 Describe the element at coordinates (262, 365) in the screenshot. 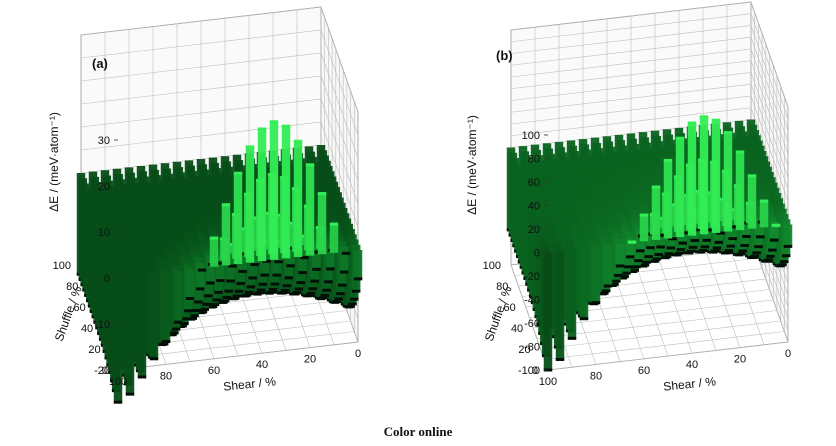

I see `x-tick-label: 40` at that location.